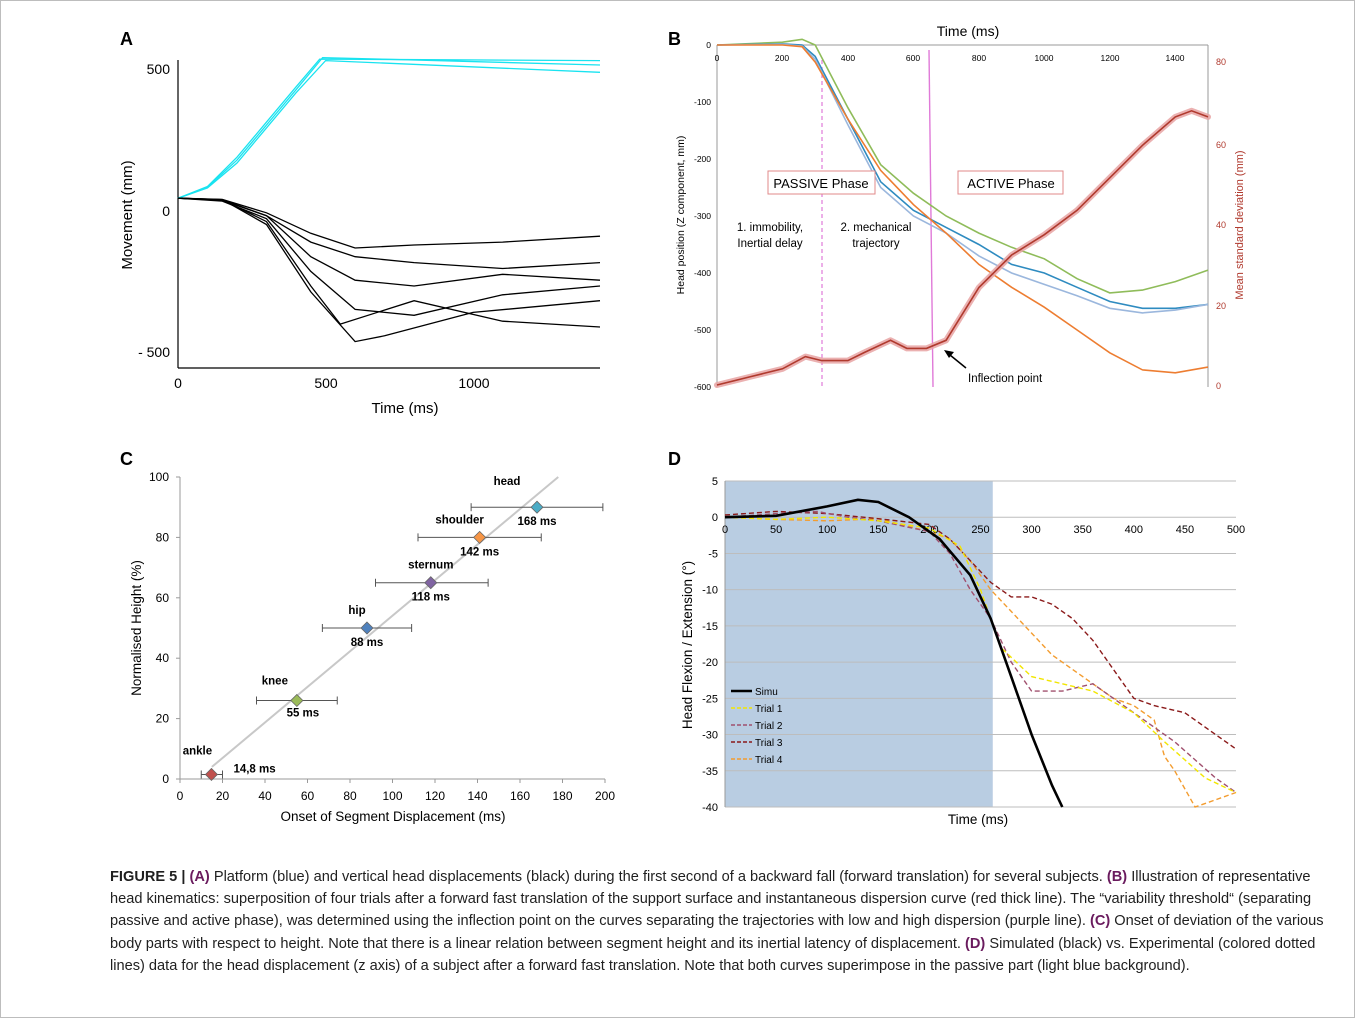 Image resolution: width=1359 pixels, height=1022 pixels. I want to click on panel-b-xtick: 1200, so click(1110, 58).